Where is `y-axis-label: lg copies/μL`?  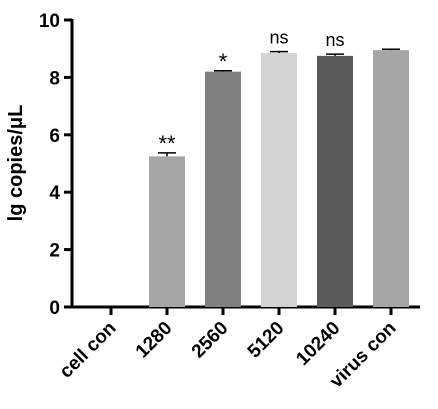 y-axis-label: lg copies/μL is located at coordinates (16, 163).